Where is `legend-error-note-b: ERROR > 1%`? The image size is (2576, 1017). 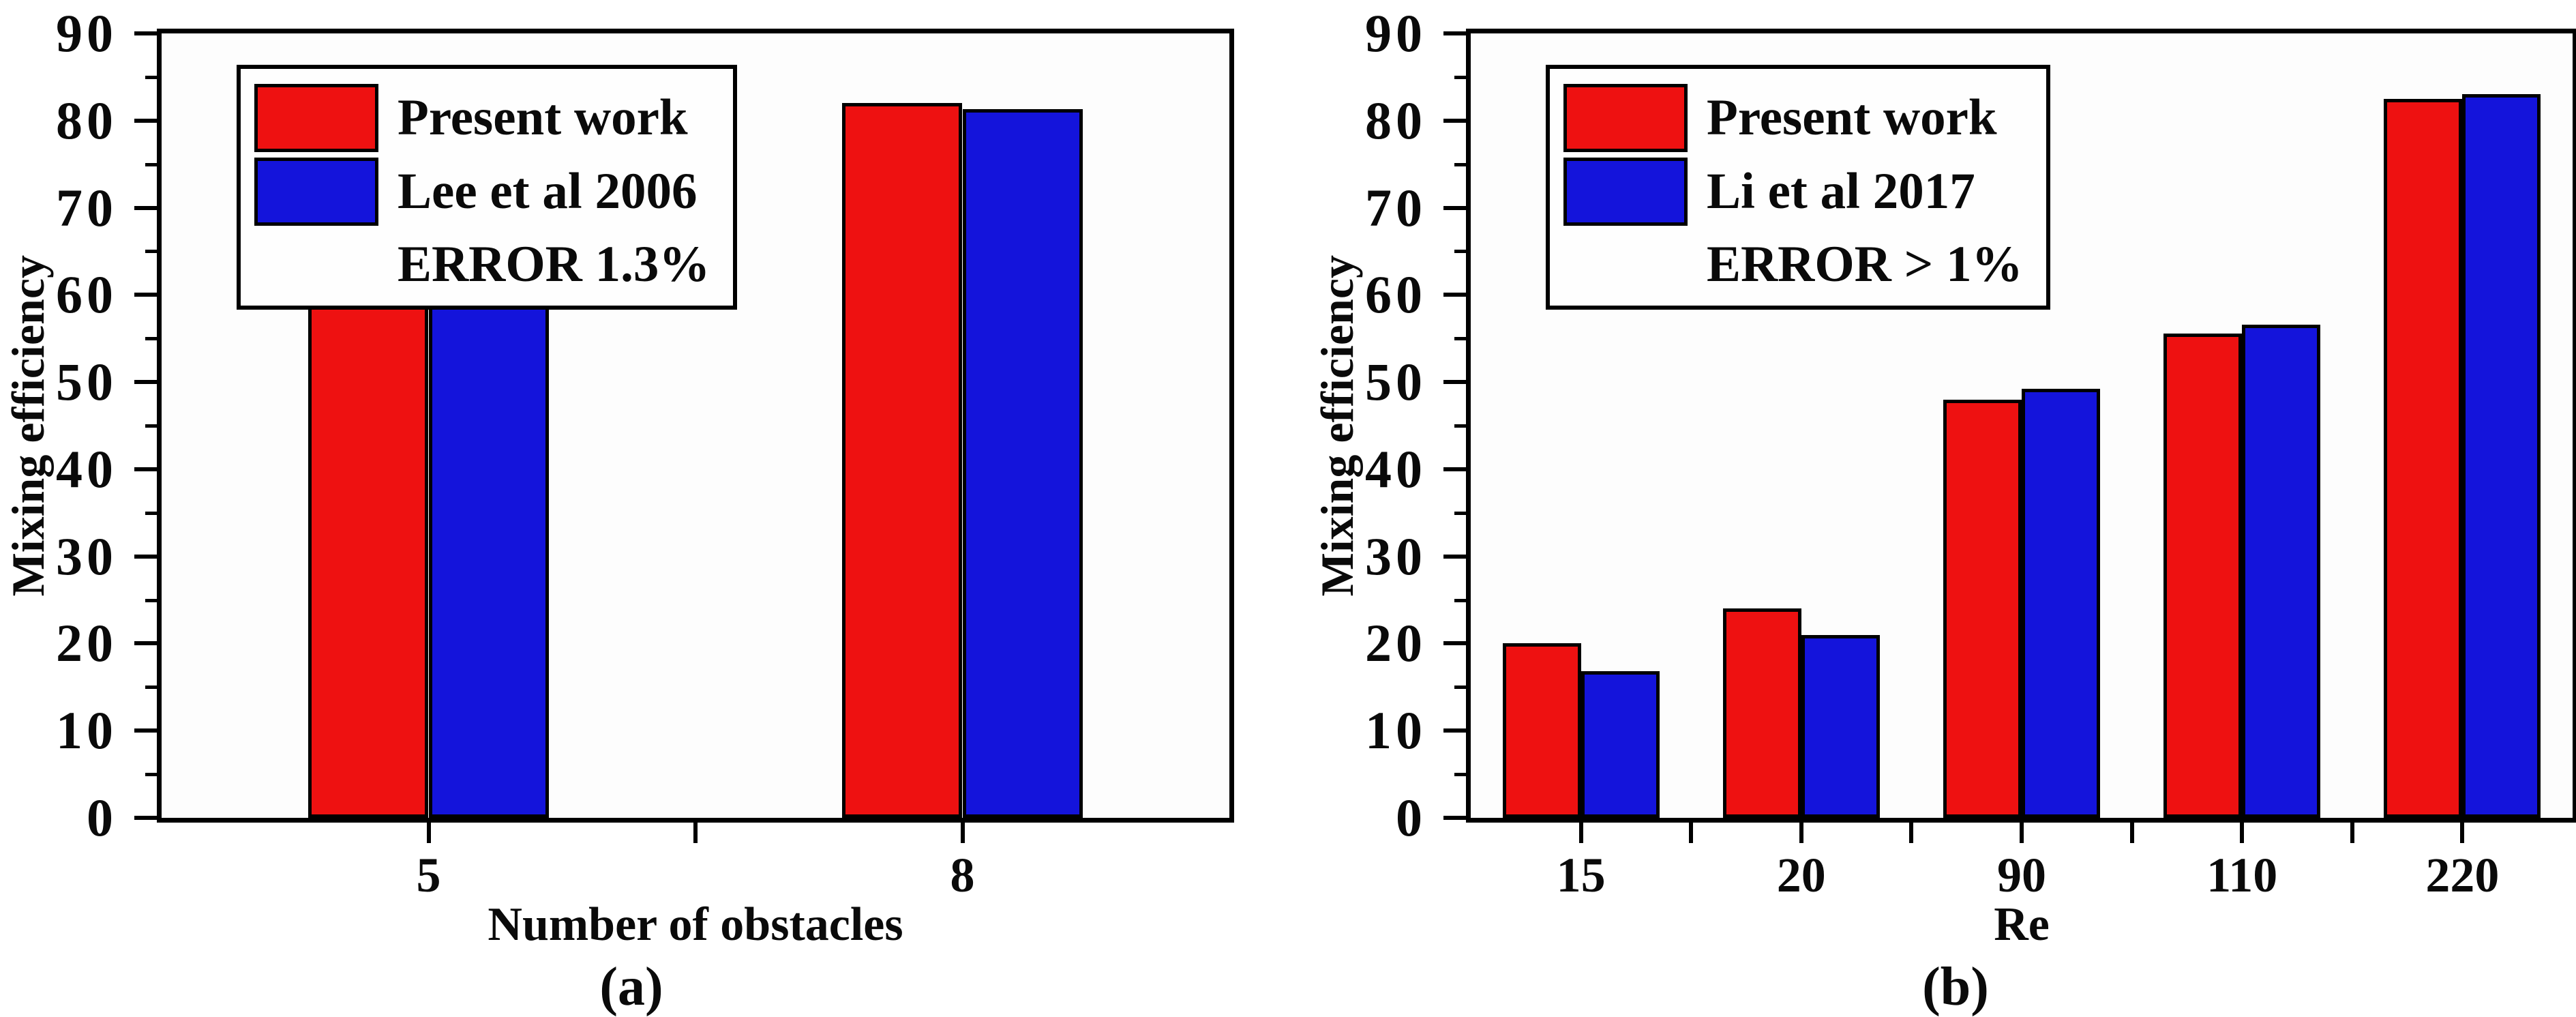
legend-error-note-b: ERROR > 1% is located at coordinates (1865, 264).